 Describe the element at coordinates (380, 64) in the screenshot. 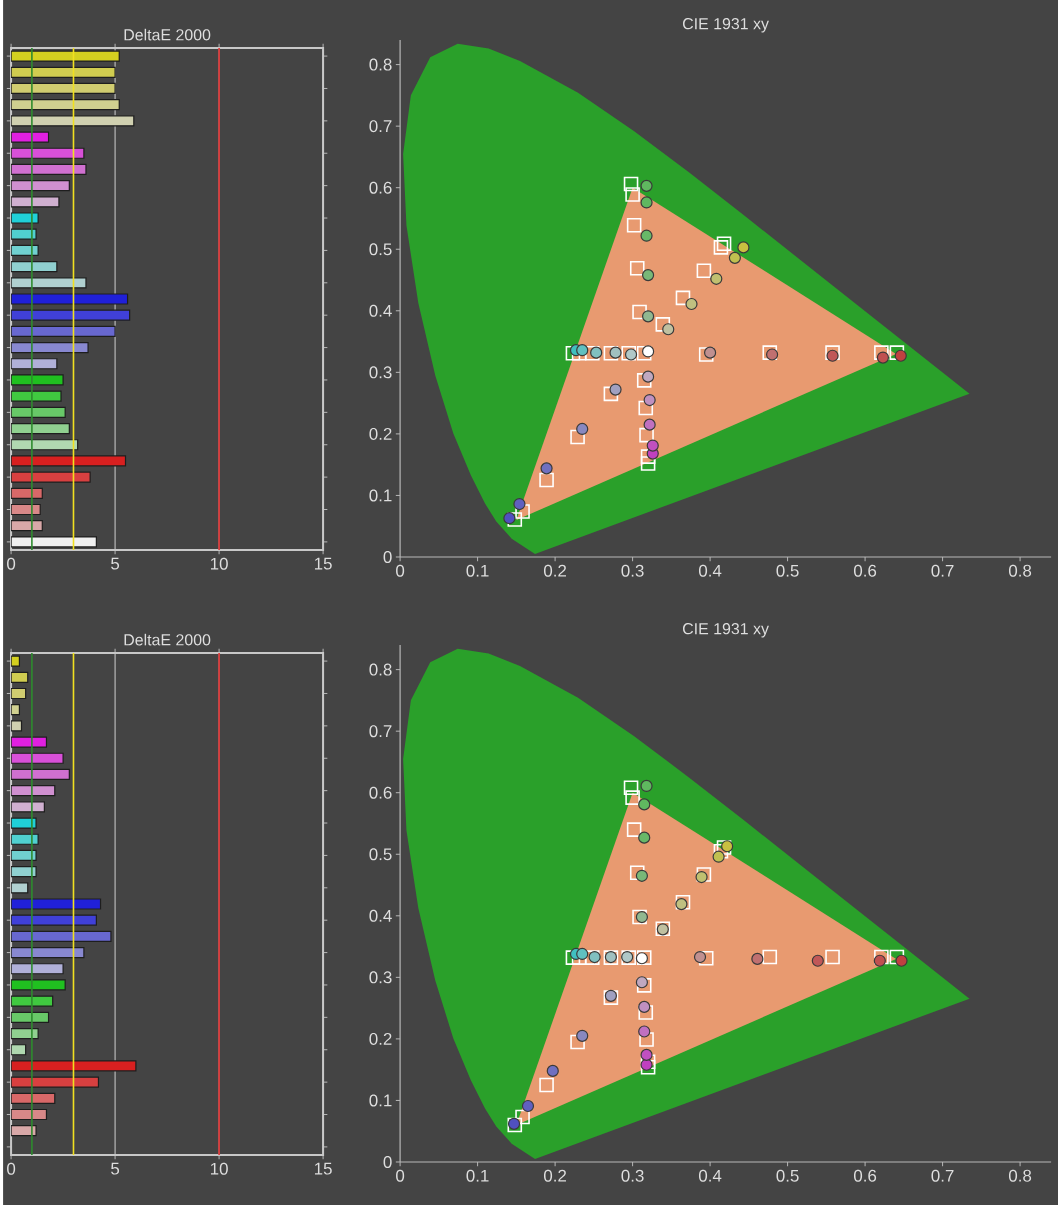

I see `y-tick-label: 0.8` at that location.